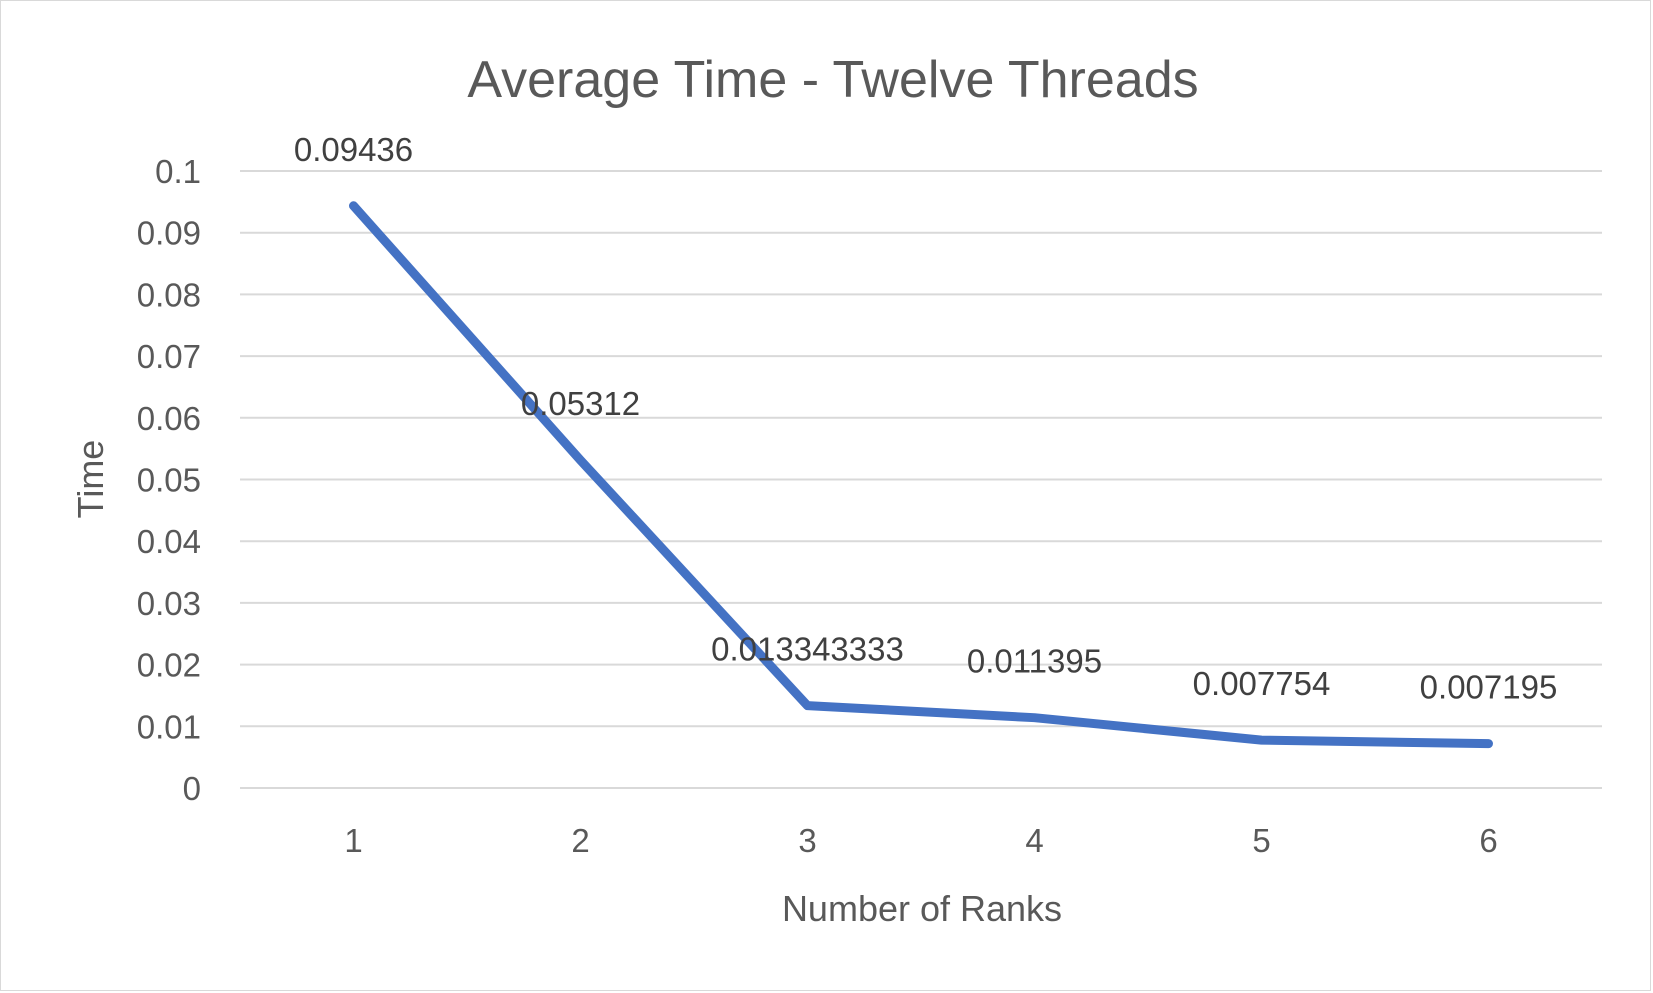 The width and height of the screenshot is (1653, 993). Describe the element at coordinates (169, 356) in the screenshot. I see `y-tick-label: 0.07` at that location.